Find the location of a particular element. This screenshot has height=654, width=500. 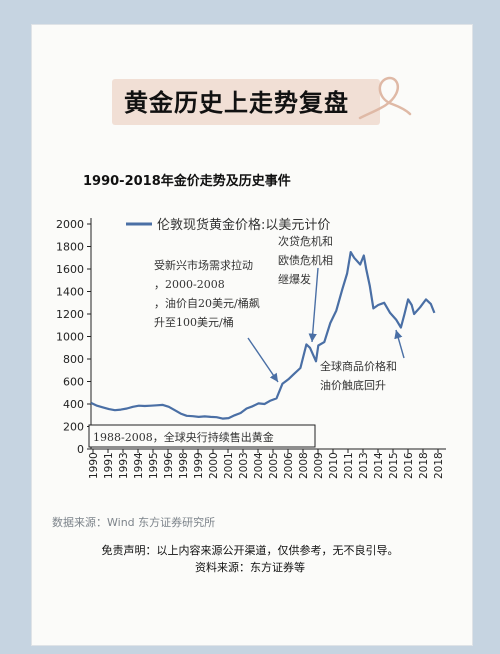

annotation-emerging-demand: ，2000-2008 is located at coordinates (189, 284).